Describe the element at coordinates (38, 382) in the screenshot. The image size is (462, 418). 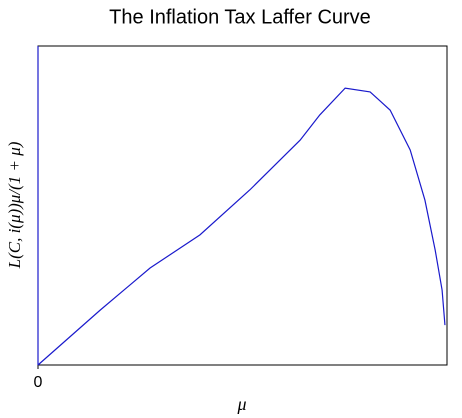
I see `x-tick-label: 0` at that location.